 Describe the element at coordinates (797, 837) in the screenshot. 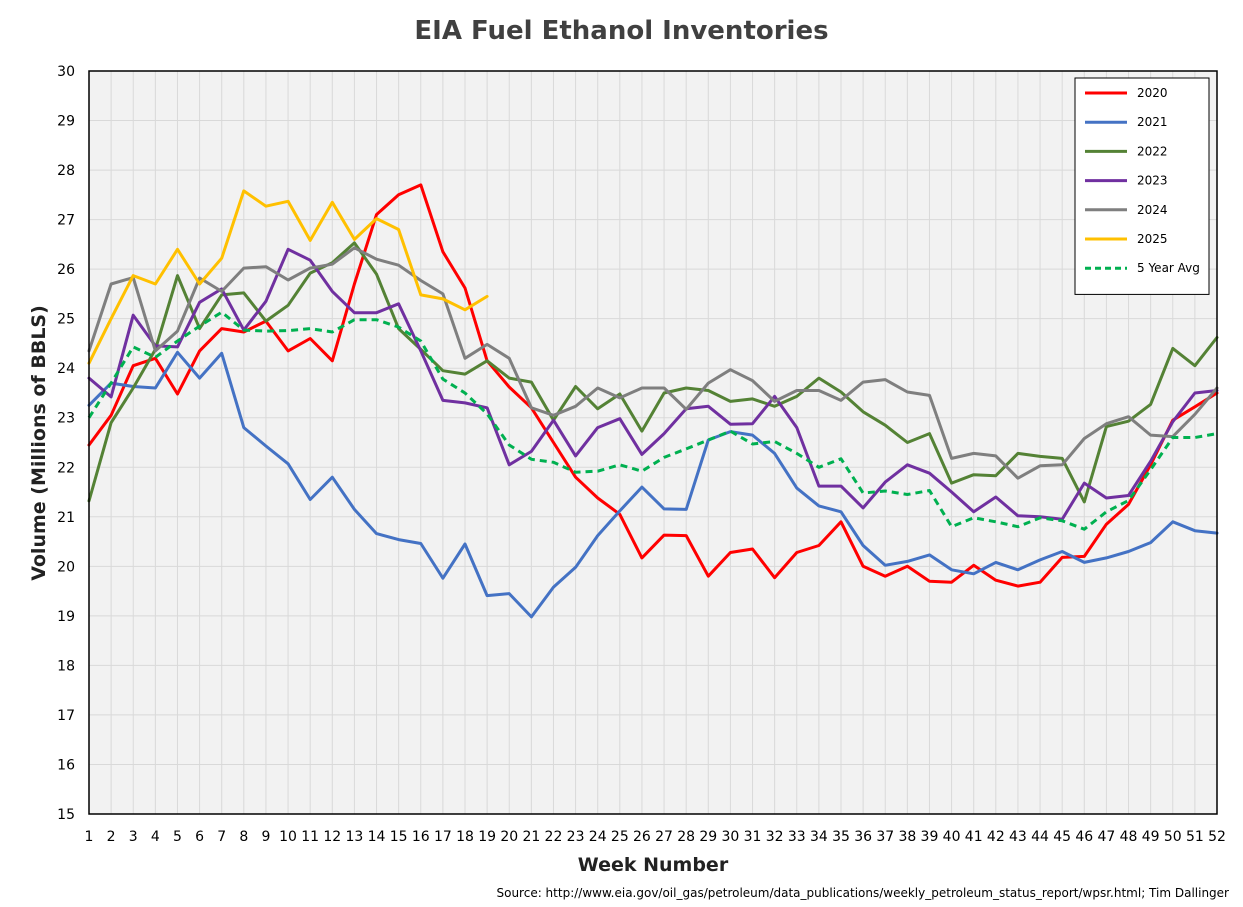

I see `x-tick-label: 33` at that location.